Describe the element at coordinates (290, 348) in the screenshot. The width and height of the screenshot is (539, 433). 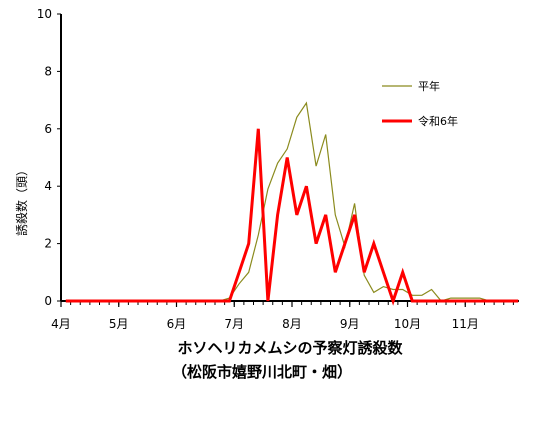
I see `chart-title: ホソヘリカメムシの予察灯誘殺数` at that location.